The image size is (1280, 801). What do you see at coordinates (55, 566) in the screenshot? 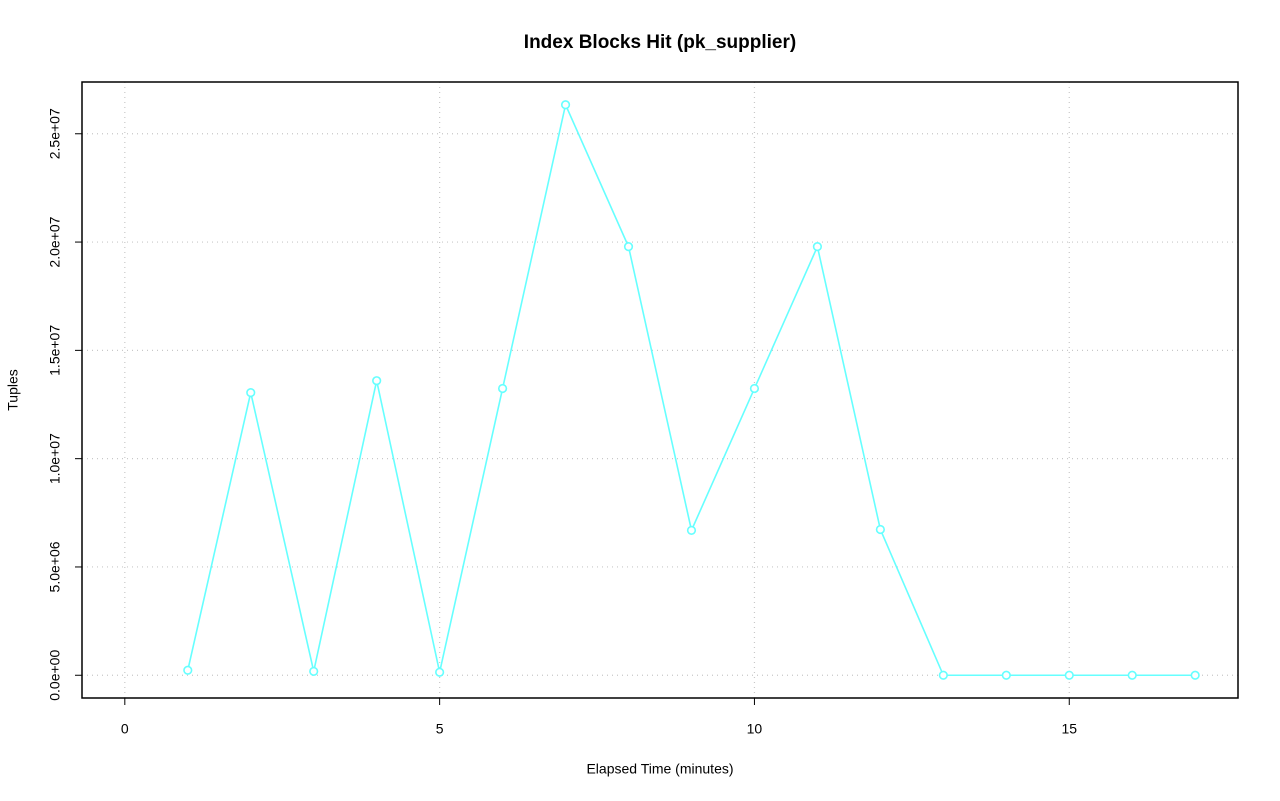
I see `y-tick-label: 5.0e+06` at bounding box center [55, 566].